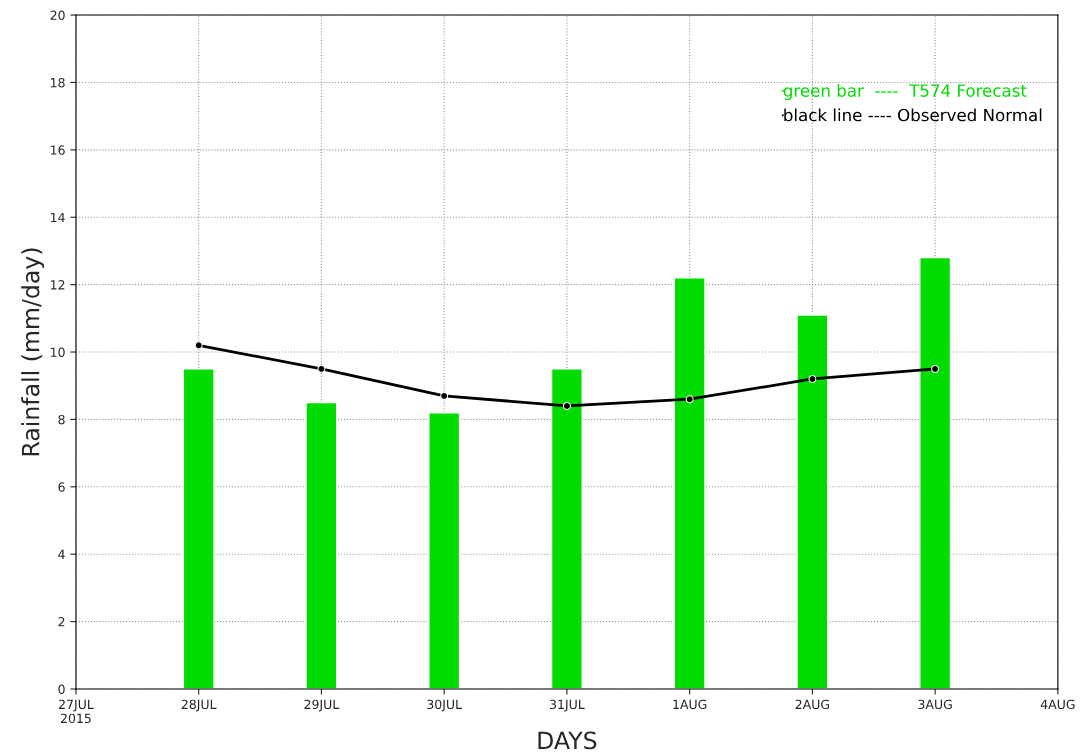 The image size is (1085, 753). Describe the element at coordinates (58, 285) in the screenshot. I see `y-tick-label: 12` at that location.